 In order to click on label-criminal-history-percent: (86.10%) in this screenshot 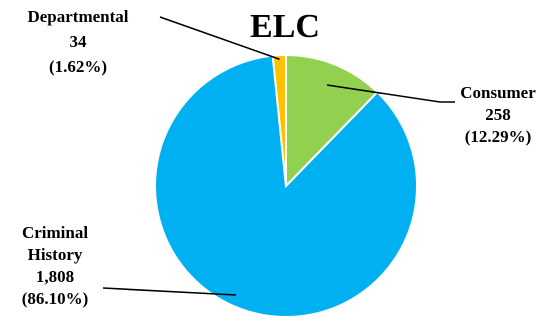, I will do `click(55, 298)`.